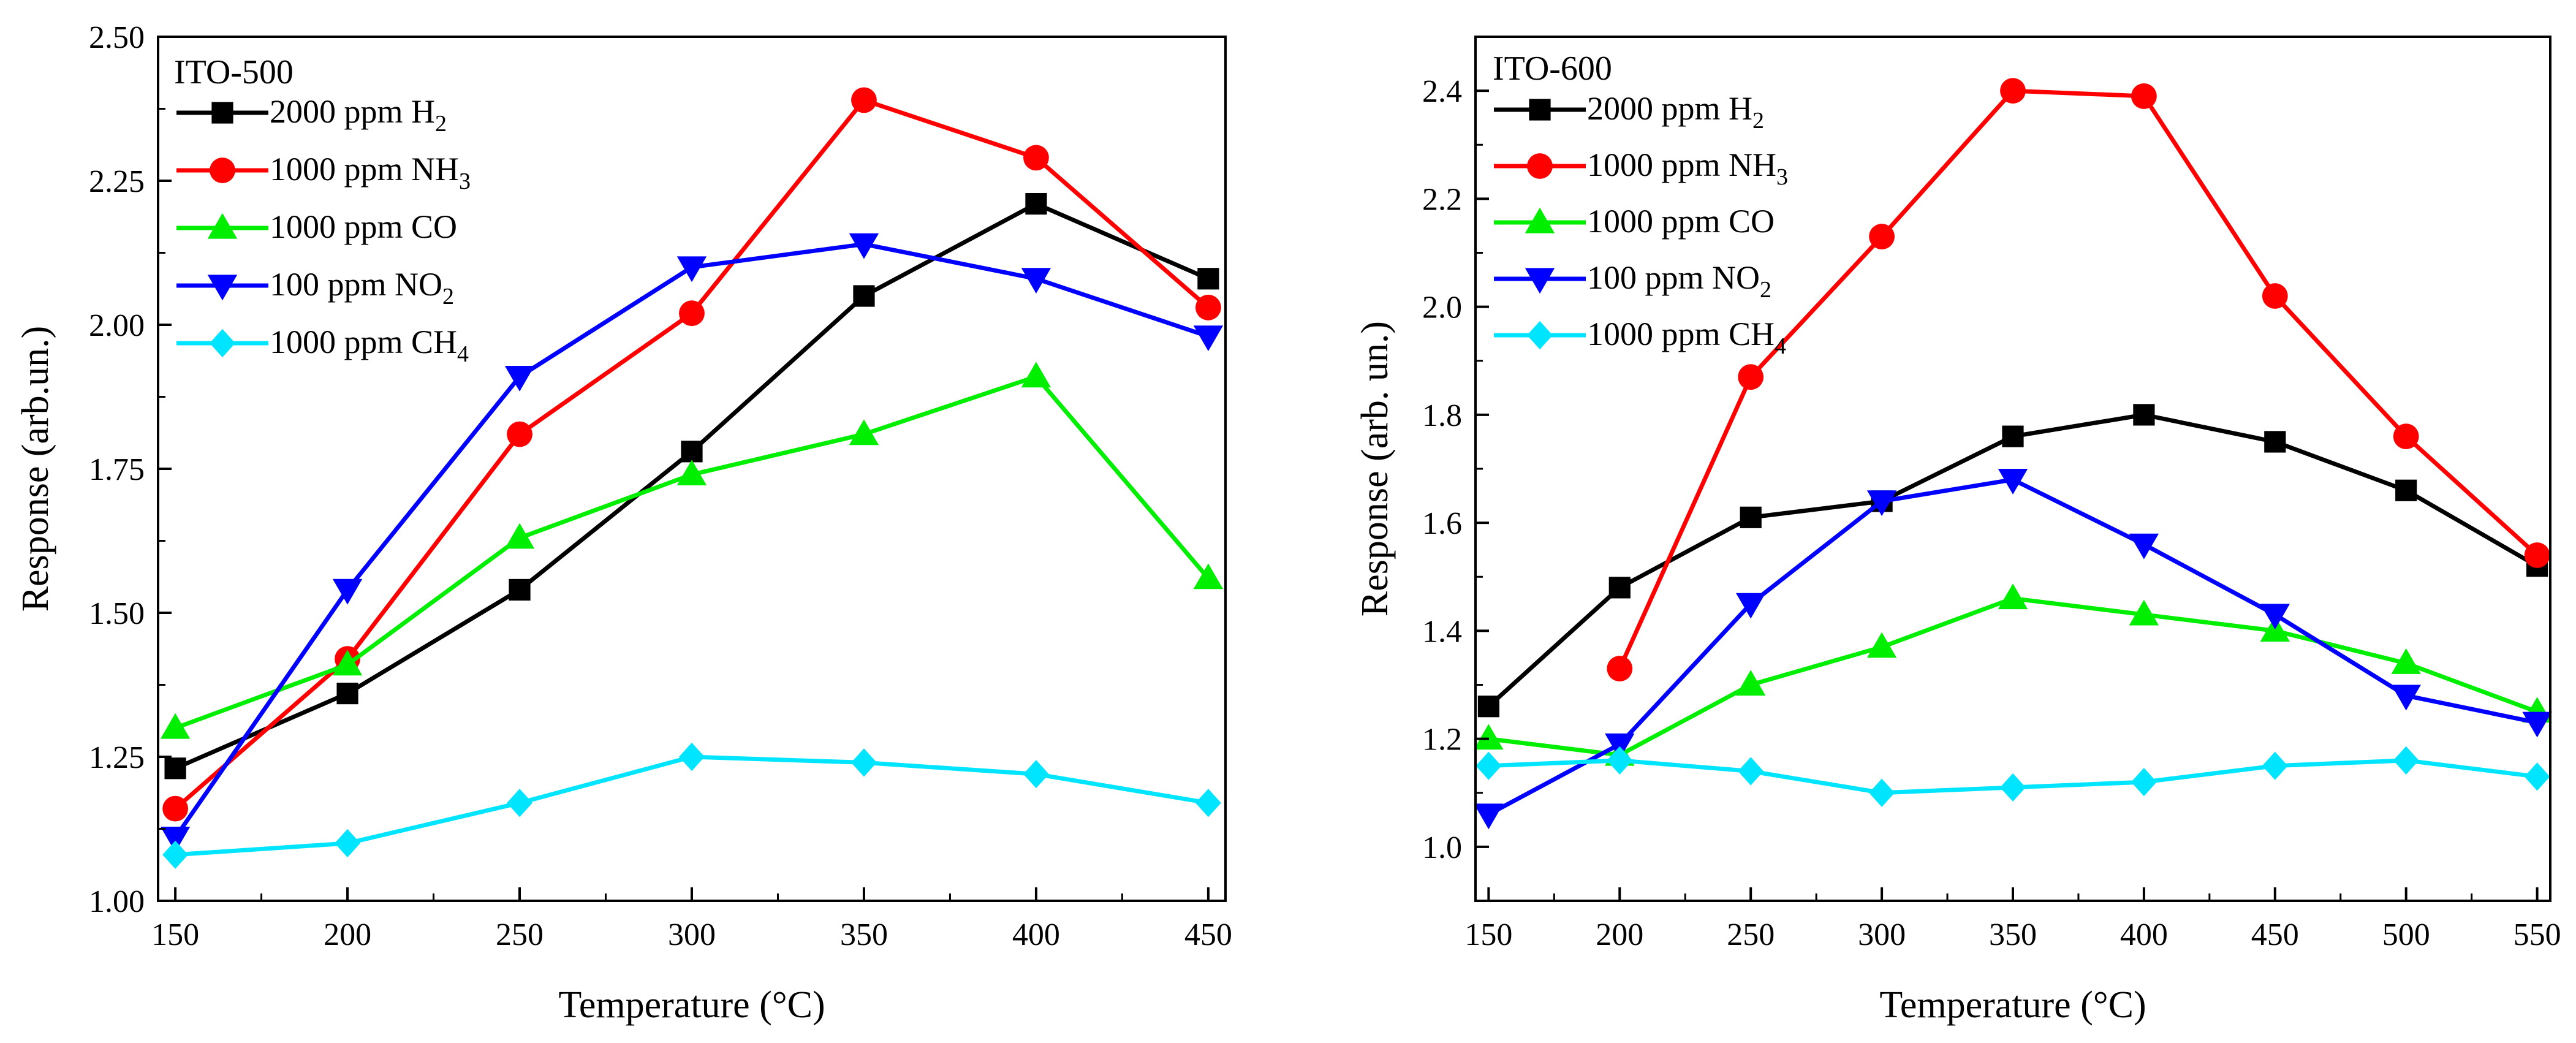 This screenshot has width=2576, height=1043. What do you see at coordinates (1488, 935) in the screenshot?
I see `x-tick-label-150: 150` at bounding box center [1488, 935].